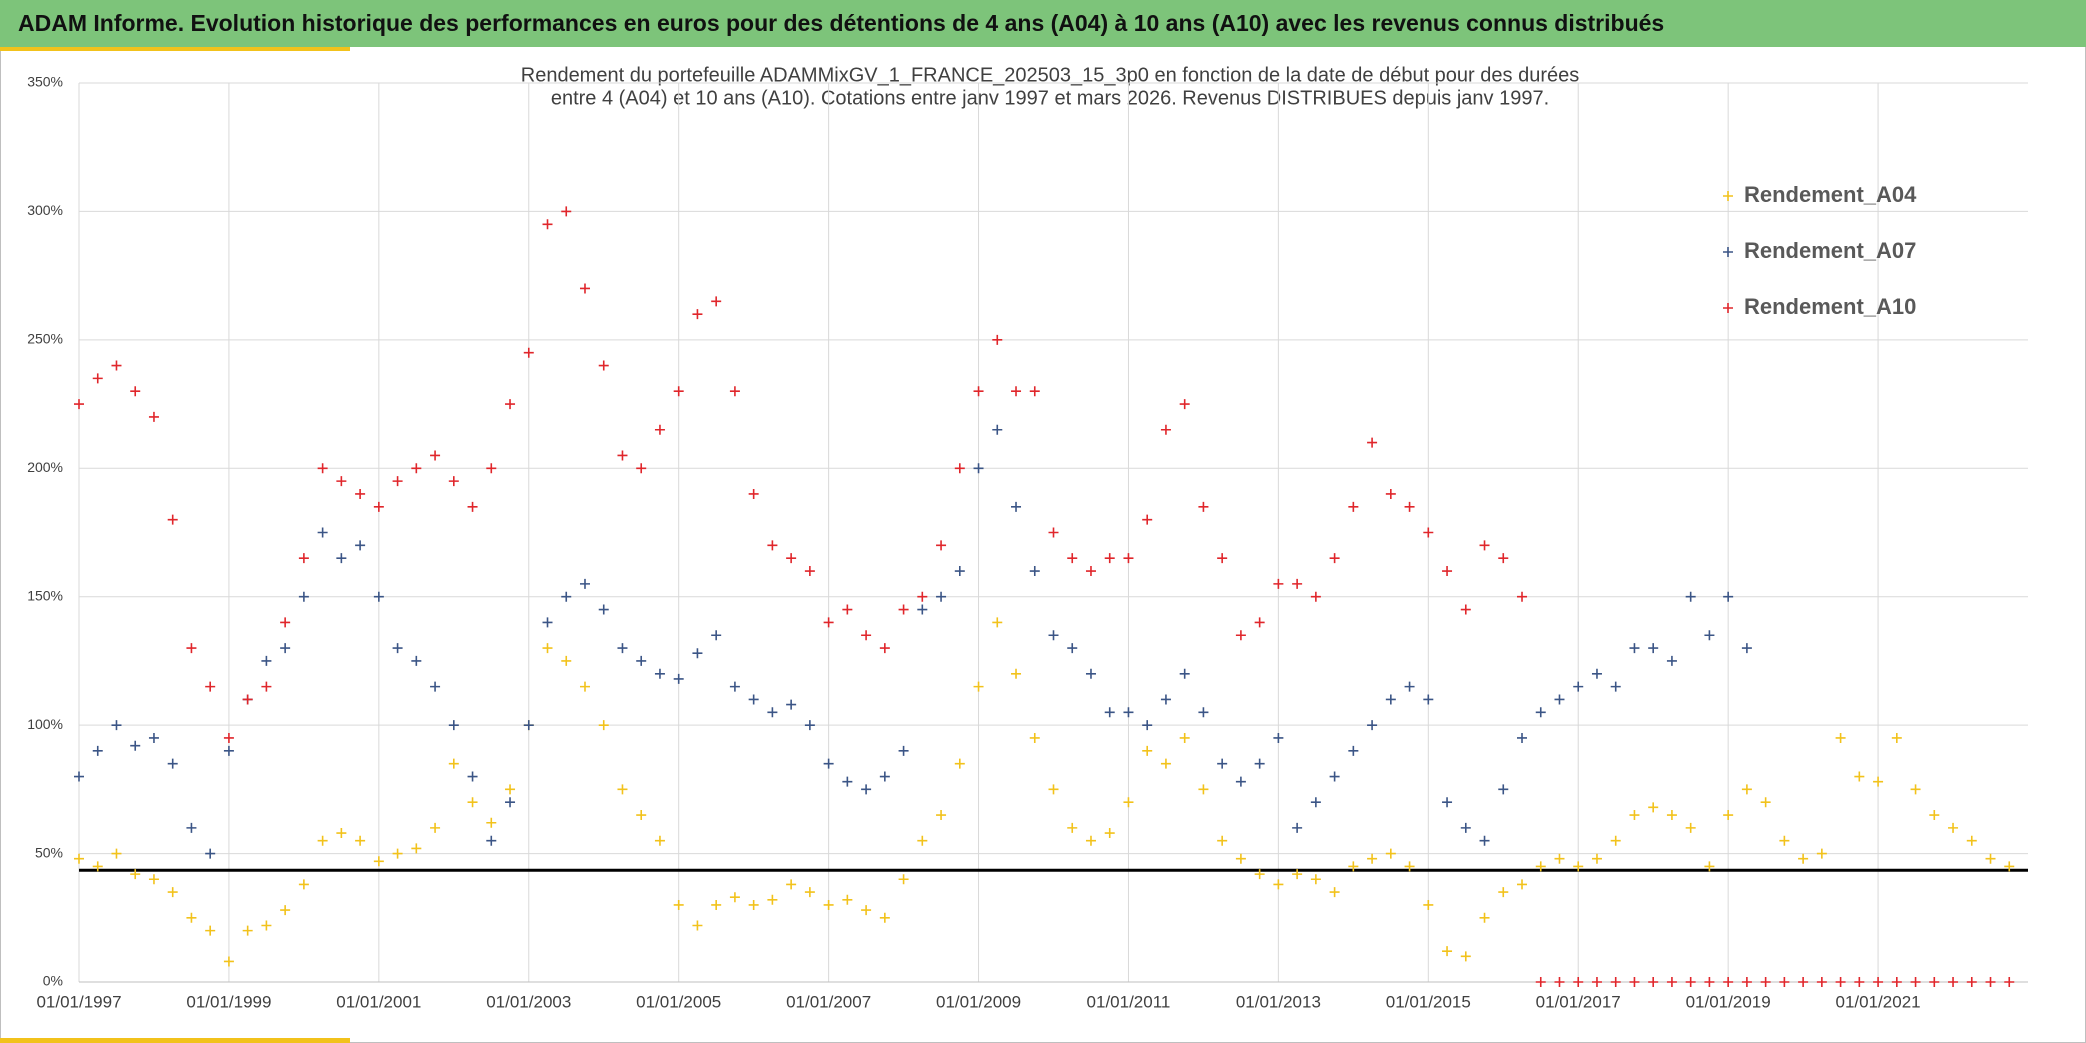 This screenshot has width=2086, height=1043. Describe the element at coordinates (1043, 23) in the screenshot. I see `header-bar` at that location.